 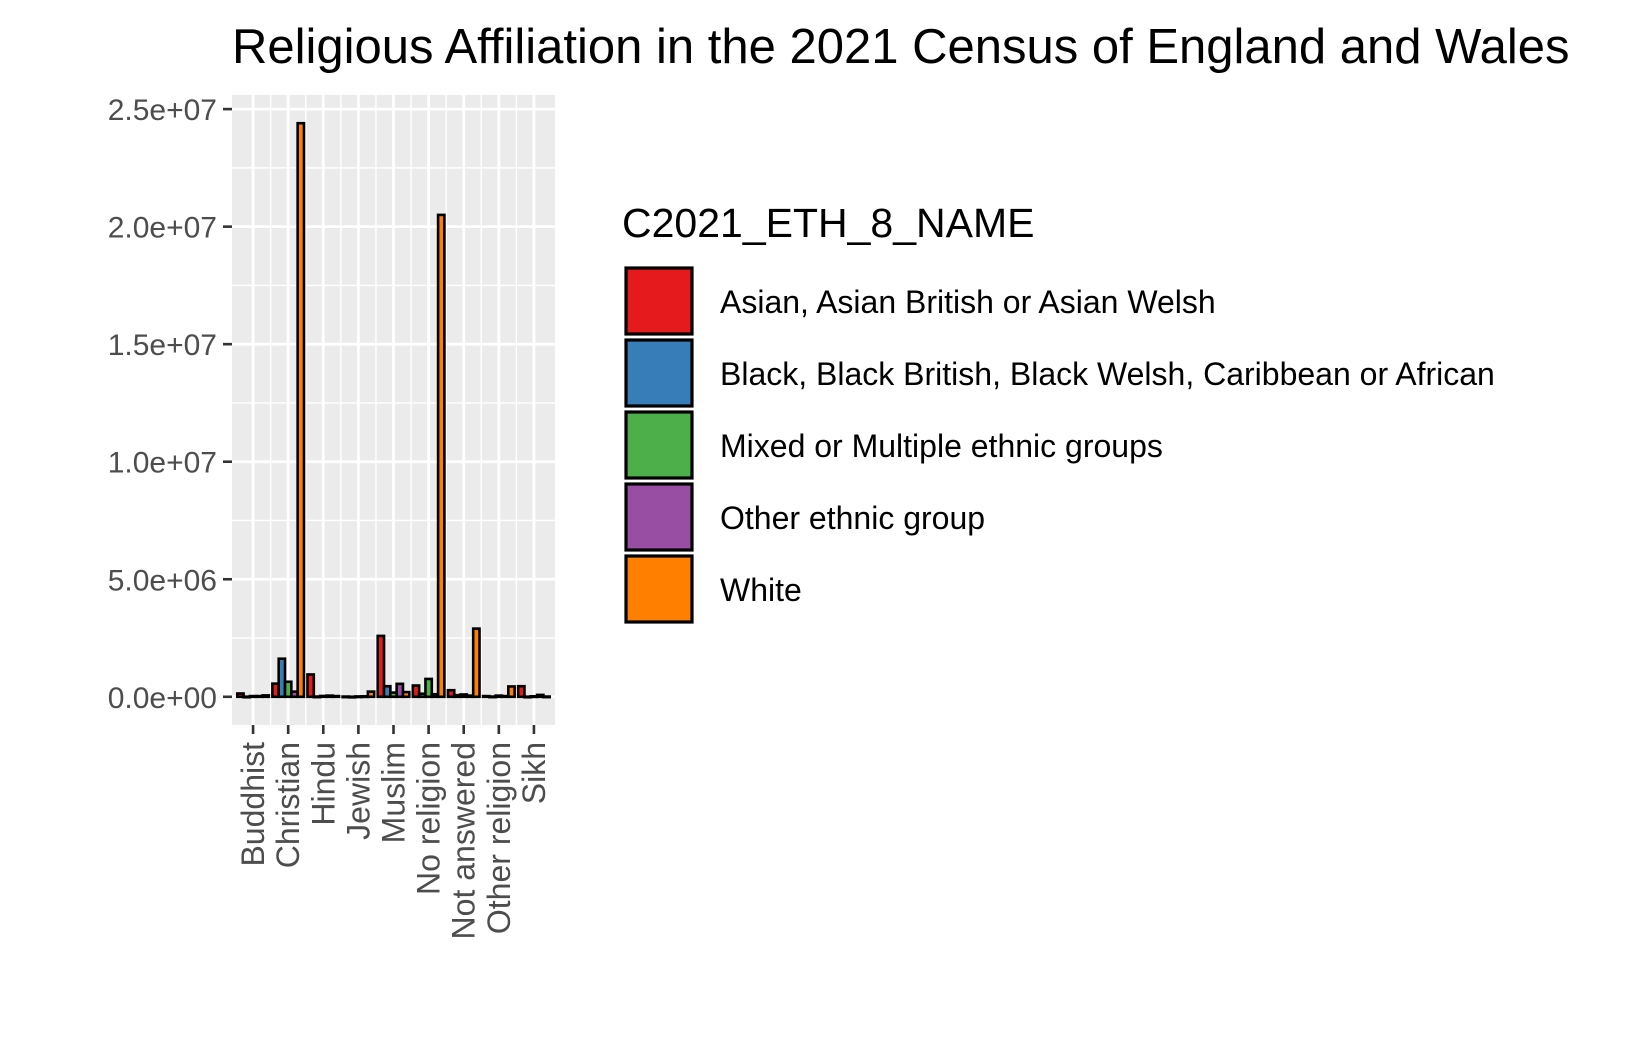 I want to click on x-tick-label: No religion, so click(x=429, y=818).